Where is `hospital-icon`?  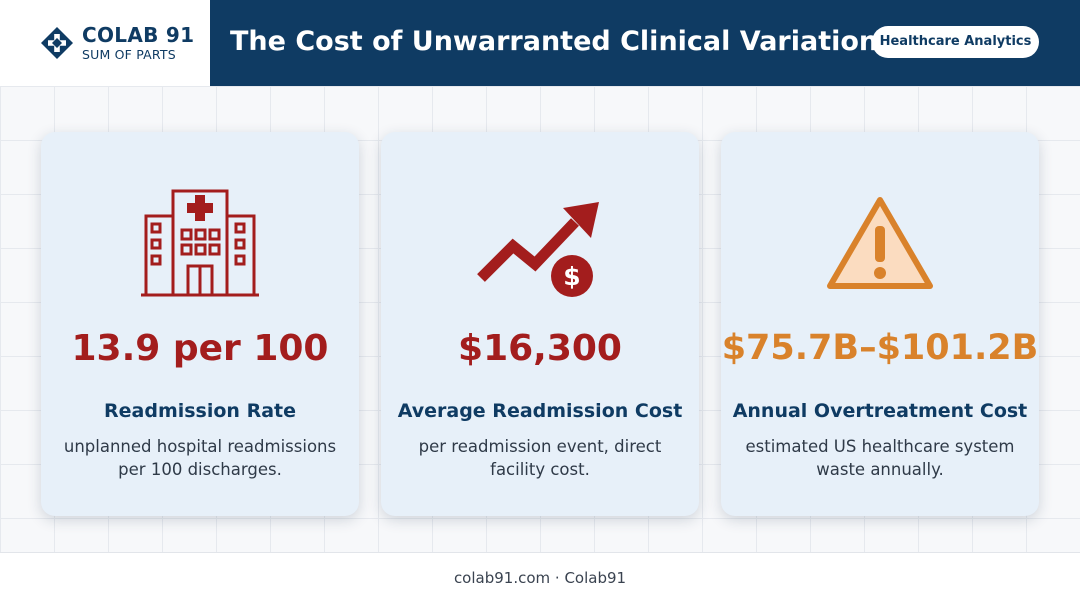
hospital-icon is located at coordinates (200, 243).